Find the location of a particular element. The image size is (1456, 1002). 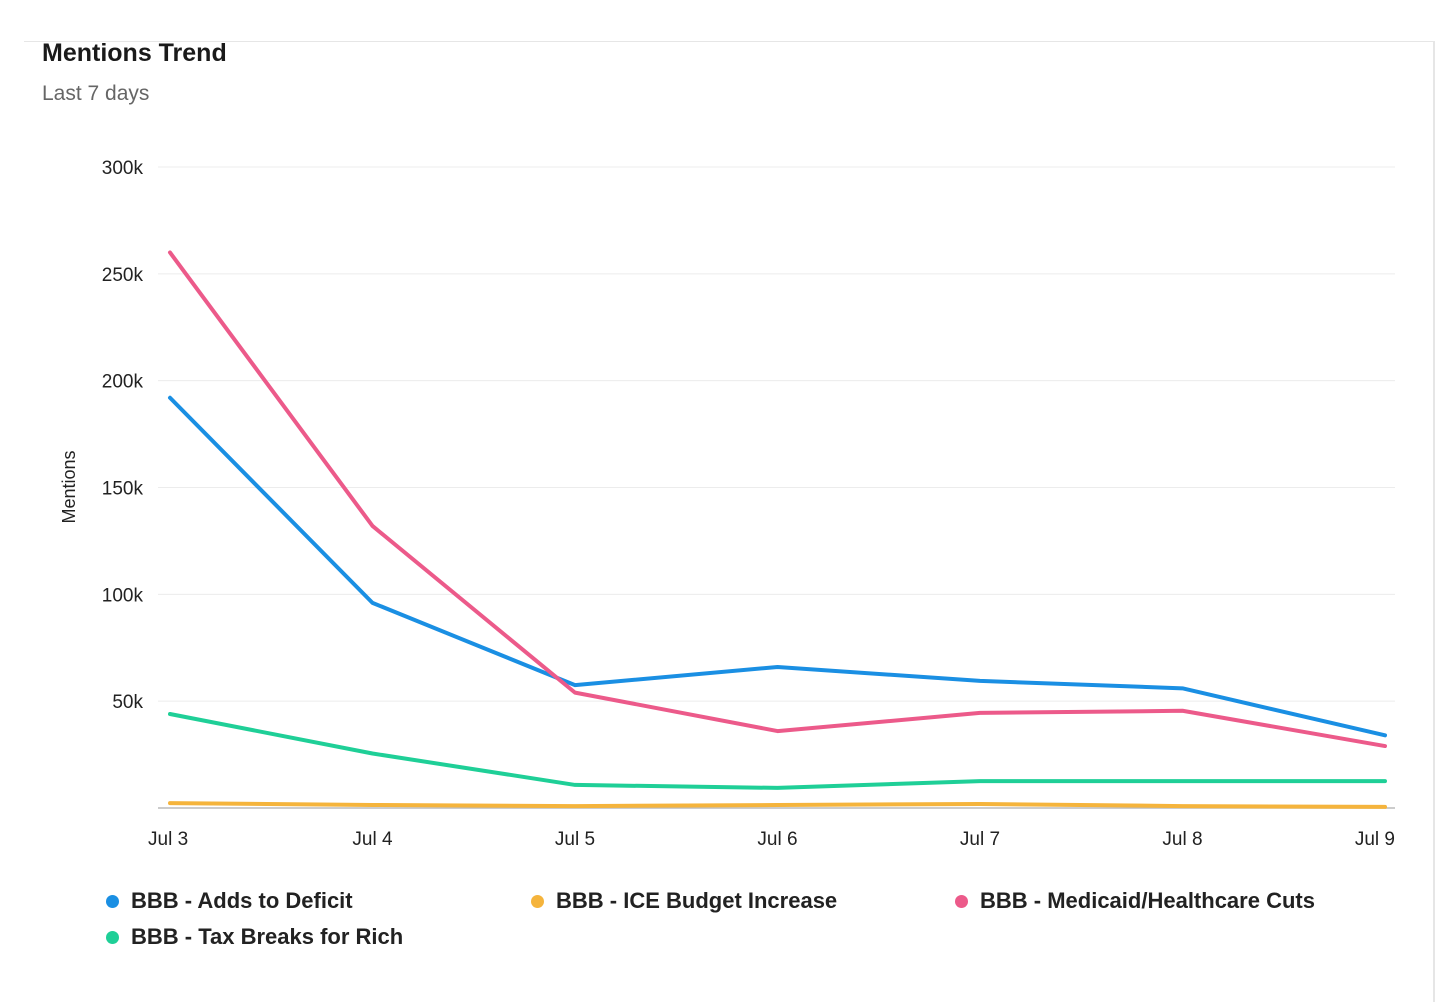

legend-item: BBB - ICE Budget Increase is located at coordinates (684, 901).